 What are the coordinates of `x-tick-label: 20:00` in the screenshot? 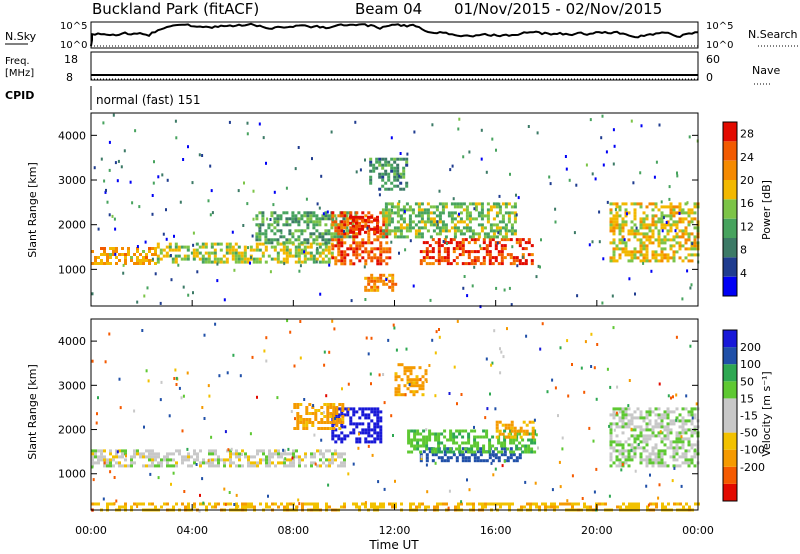 It's located at (597, 530).